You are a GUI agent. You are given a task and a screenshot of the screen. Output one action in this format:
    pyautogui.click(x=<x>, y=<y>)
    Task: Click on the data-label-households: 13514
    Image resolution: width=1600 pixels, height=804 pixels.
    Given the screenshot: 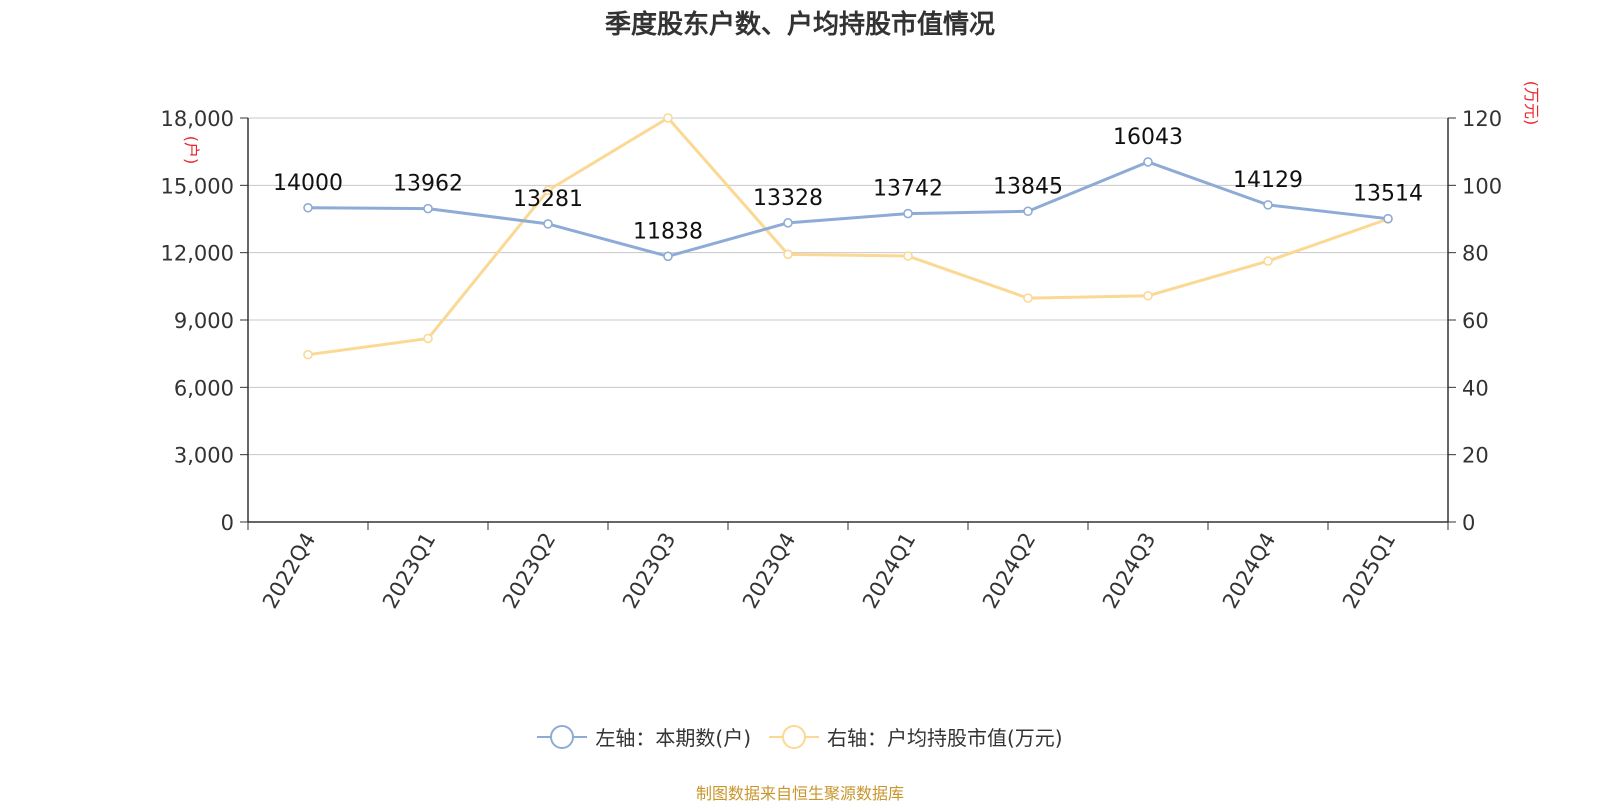 What is the action you would take?
    pyautogui.click(x=1388, y=194)
    